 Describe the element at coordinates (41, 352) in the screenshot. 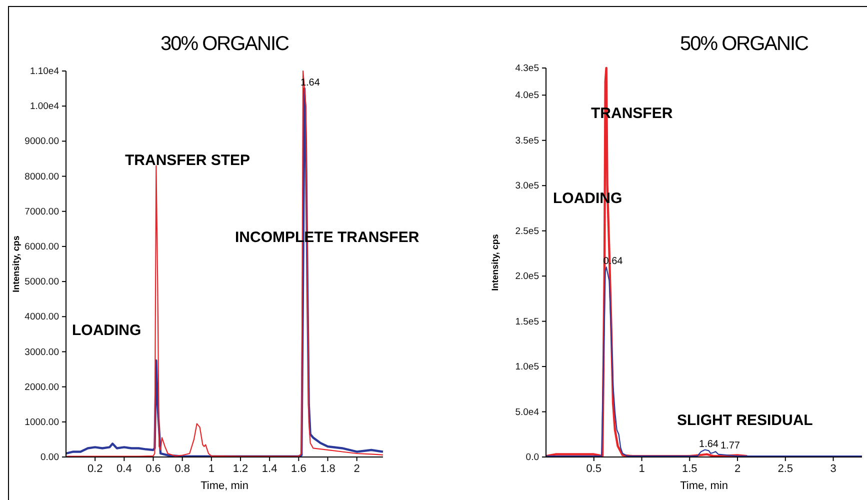

I see `y-tick-label: 3000.00` at that location.